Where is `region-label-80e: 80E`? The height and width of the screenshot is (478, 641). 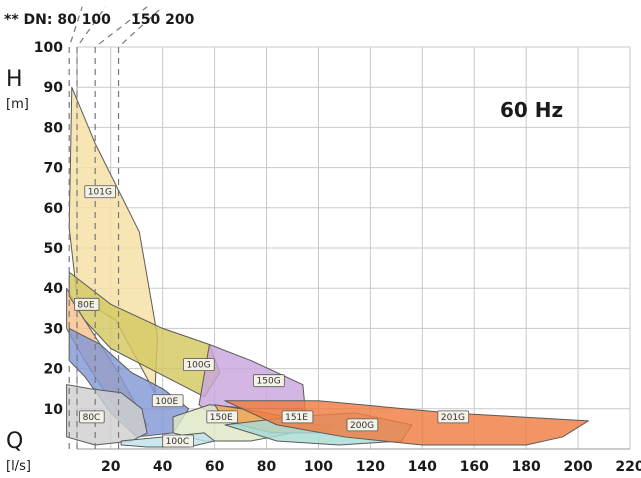
region-label-80e: 80E is located at coordinates (87, 304).